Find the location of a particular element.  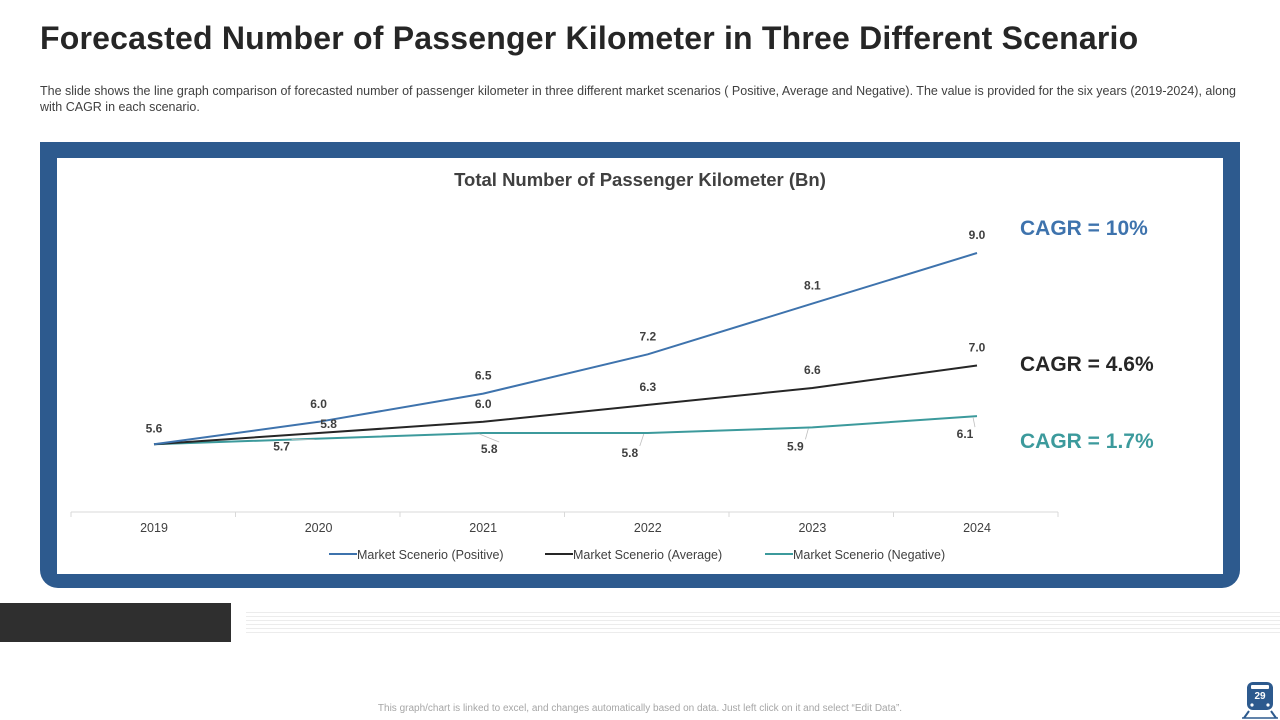

data-label-average-2020: 5.8 is located at coordinates (328, 424).